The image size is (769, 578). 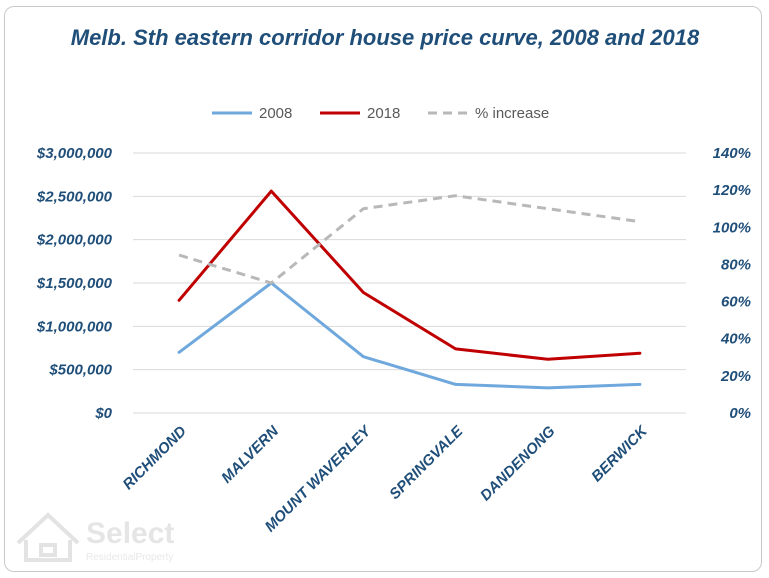 I want to click on watermark-tagline: ResidentialProperty, so click(x=129, y=557).